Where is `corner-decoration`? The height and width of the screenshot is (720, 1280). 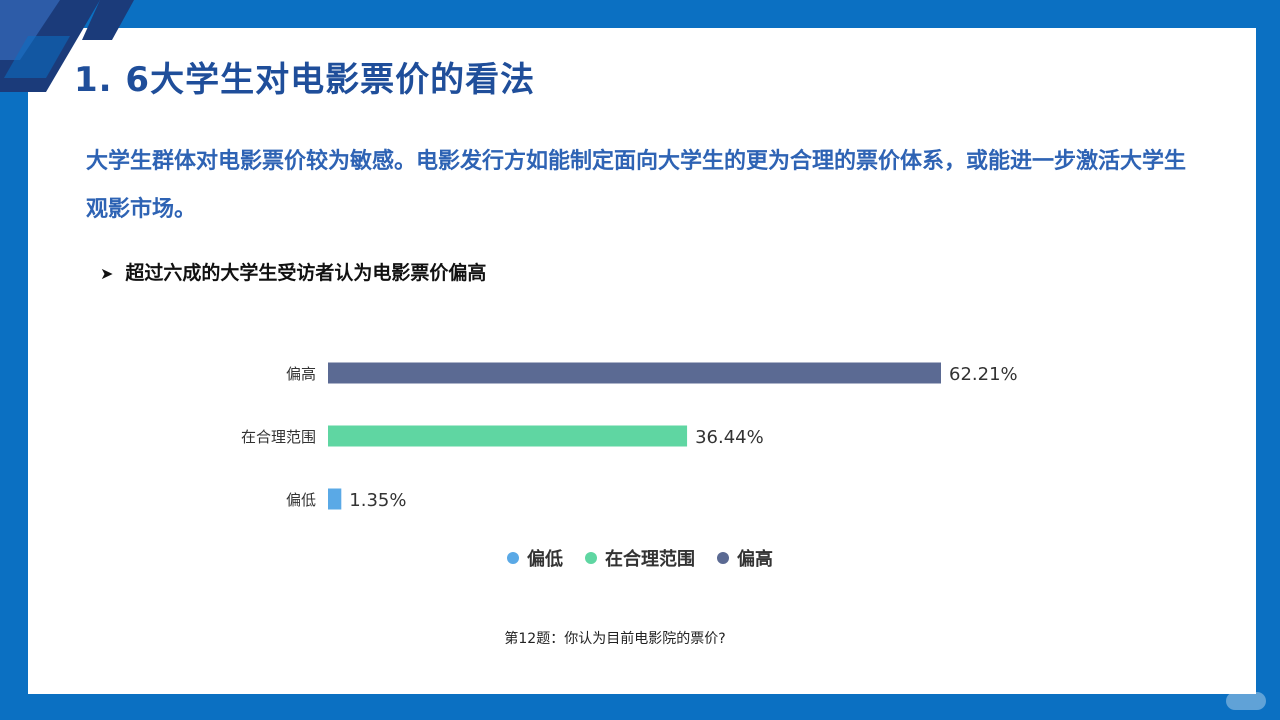
corner-decoration is located at coordinates (67, 46).